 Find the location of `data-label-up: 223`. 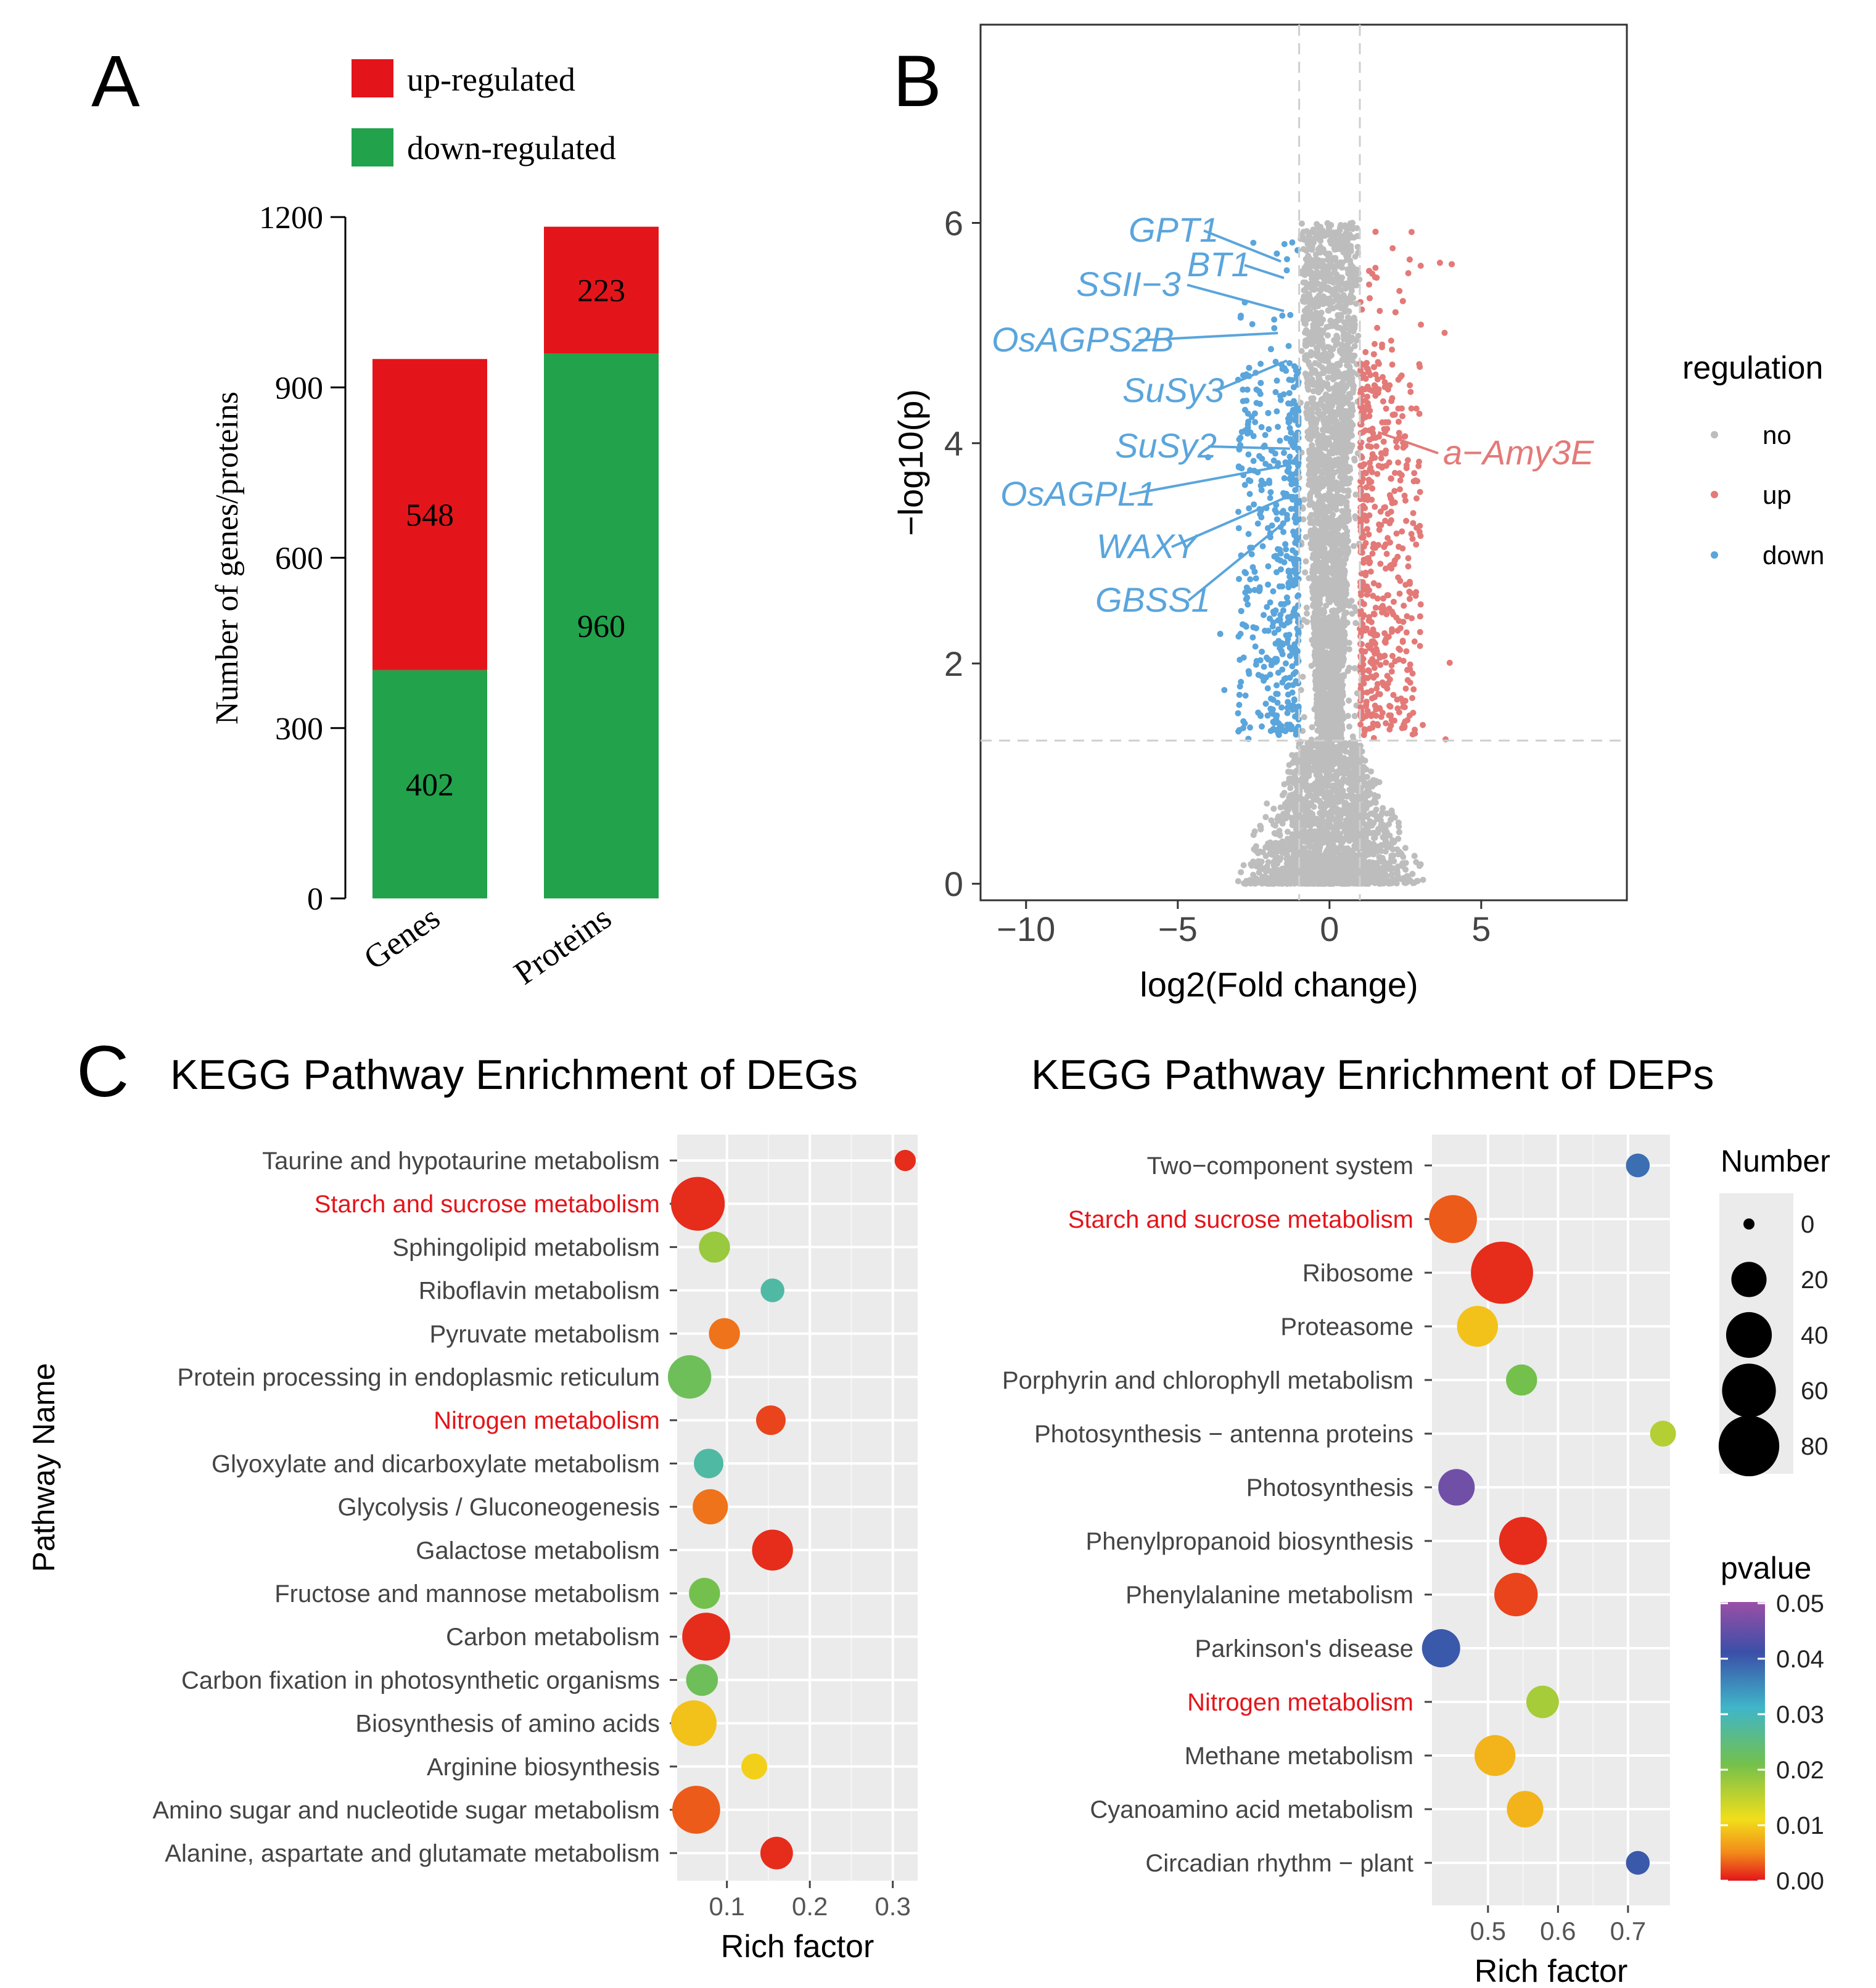

data-label-up: 223 is located at coordinates (601, 290).